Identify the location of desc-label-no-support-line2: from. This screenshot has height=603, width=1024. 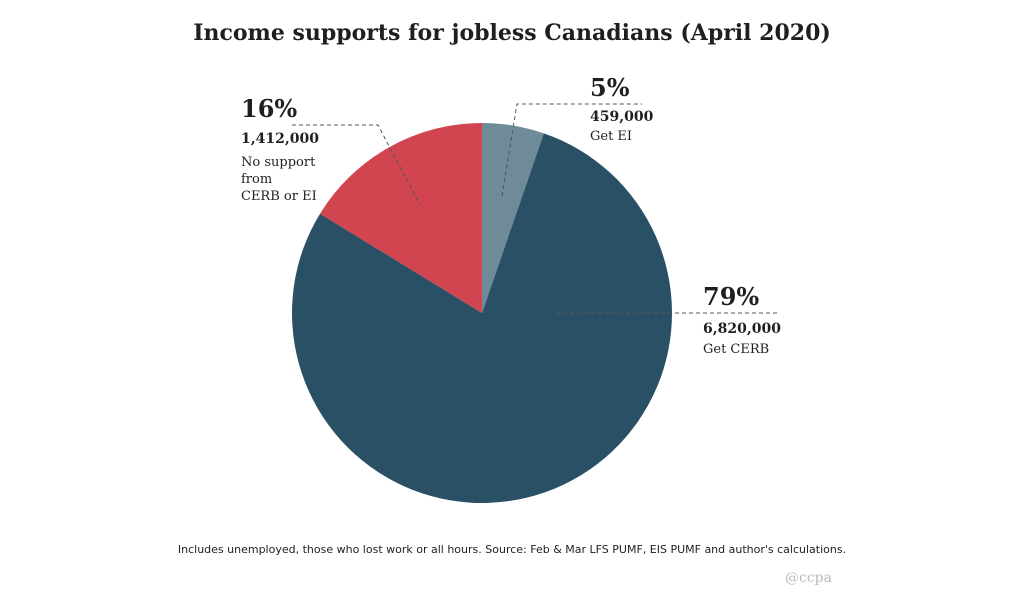
(256, 179).